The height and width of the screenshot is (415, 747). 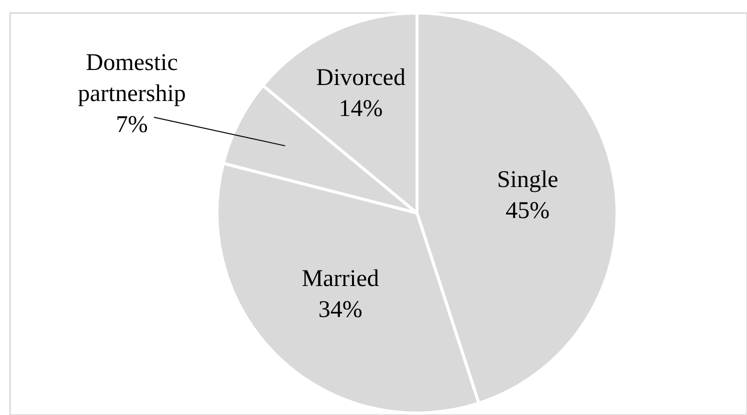 What do you see at coordinates (528, 211) in the screenshot?
I see `data-label: 45%` at bounding box center [528, 211].